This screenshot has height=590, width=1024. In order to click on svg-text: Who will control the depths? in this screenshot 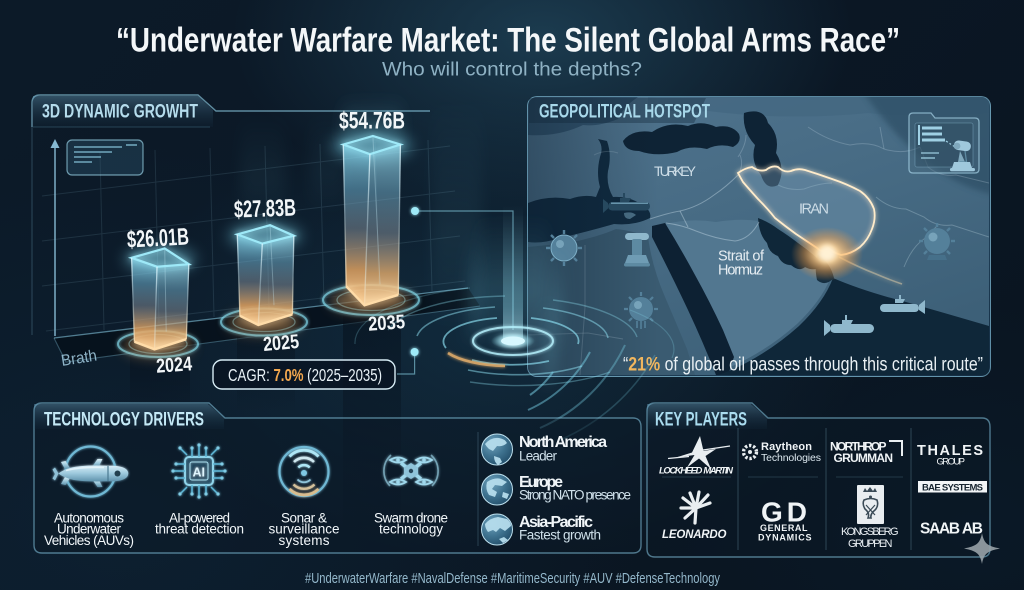, I will do `click(512, 70)`.